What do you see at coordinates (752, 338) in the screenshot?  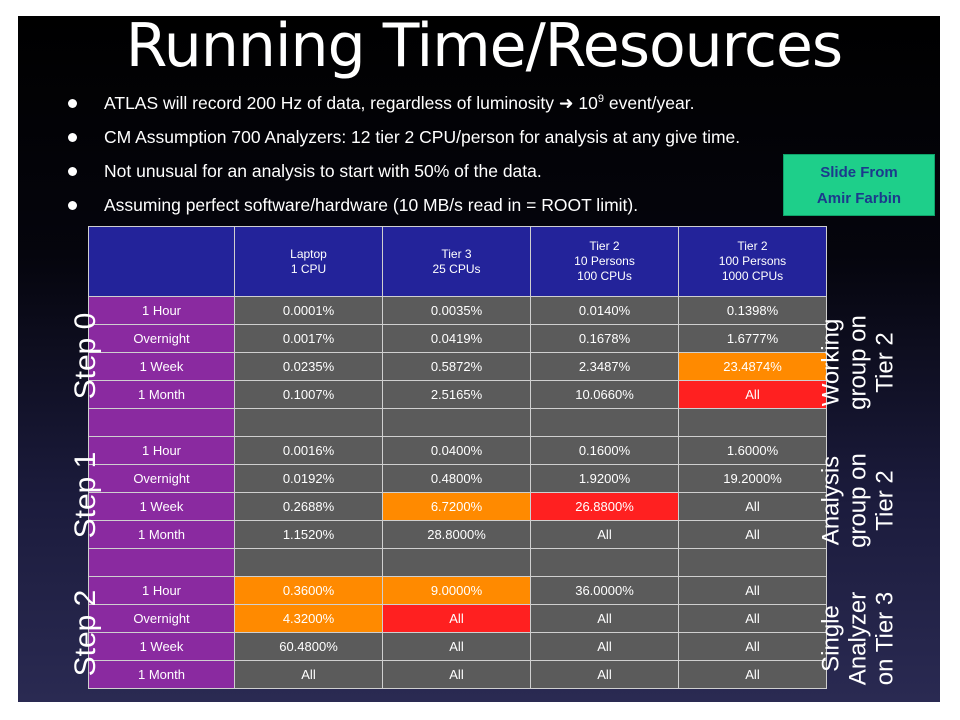 I see `table-cell: 1.6777%` at bounding box center [752, 338].